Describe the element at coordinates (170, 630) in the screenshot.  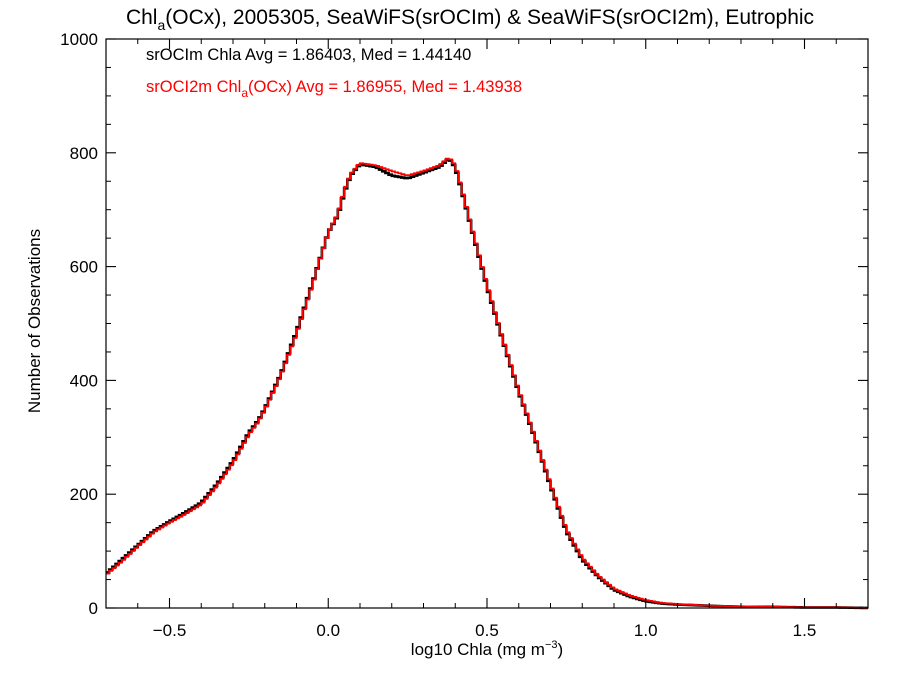
I see `x-tick-label: −0.5` at that location.